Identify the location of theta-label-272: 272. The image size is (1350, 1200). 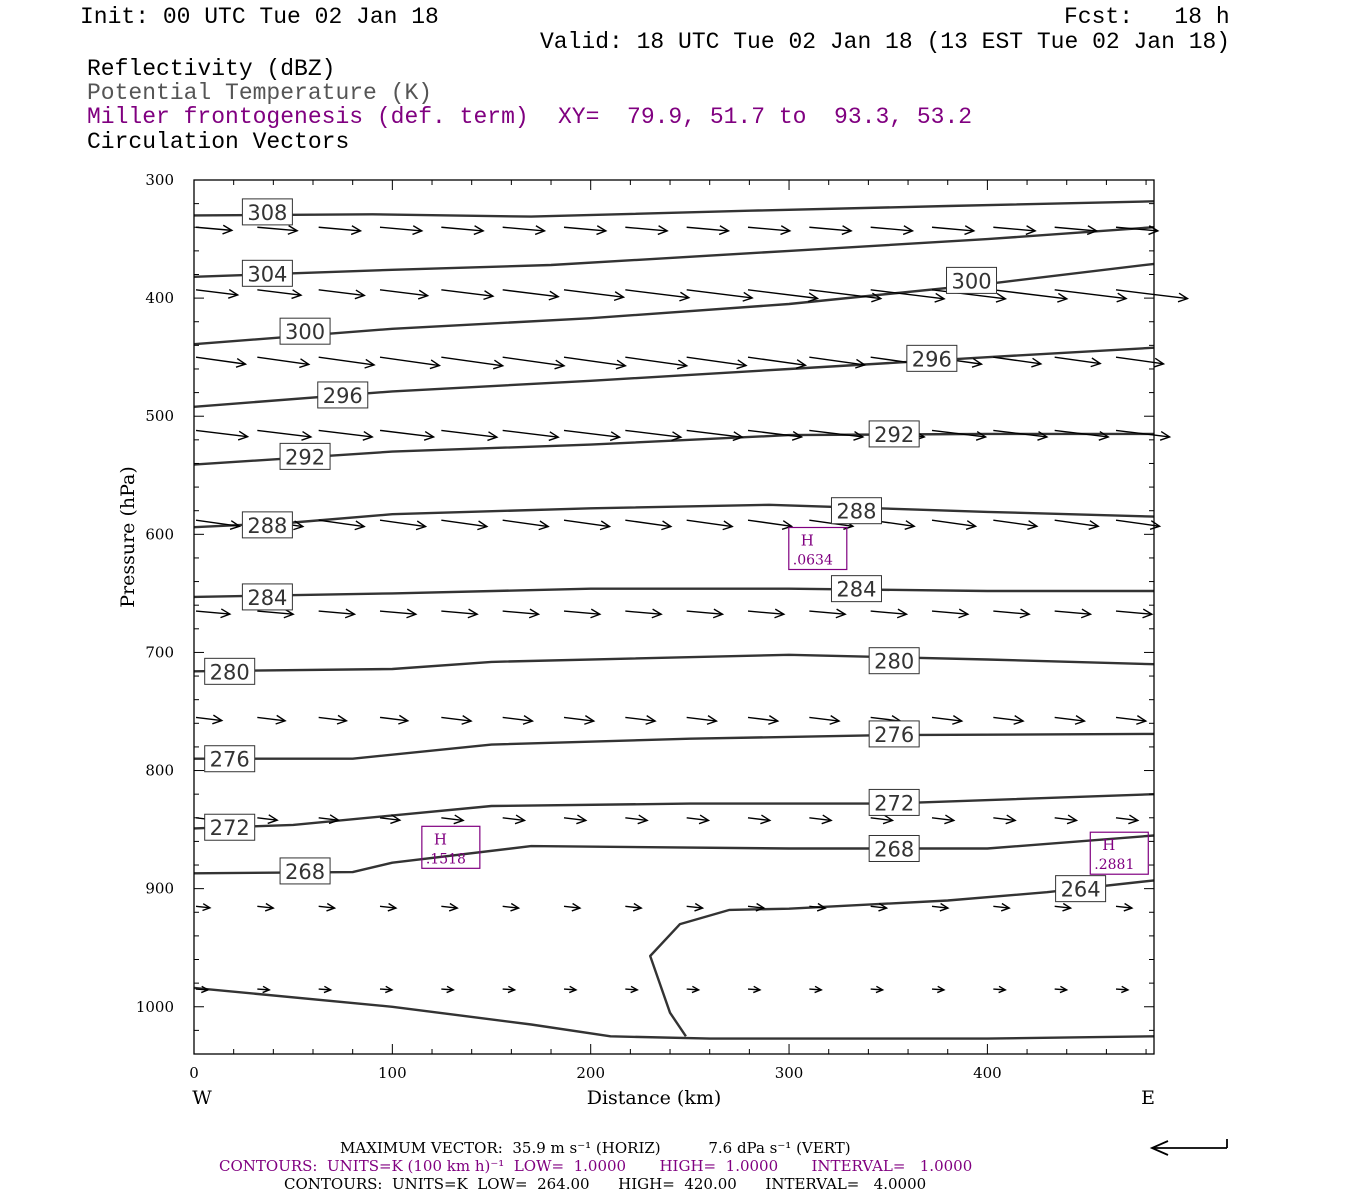
(230, 827).